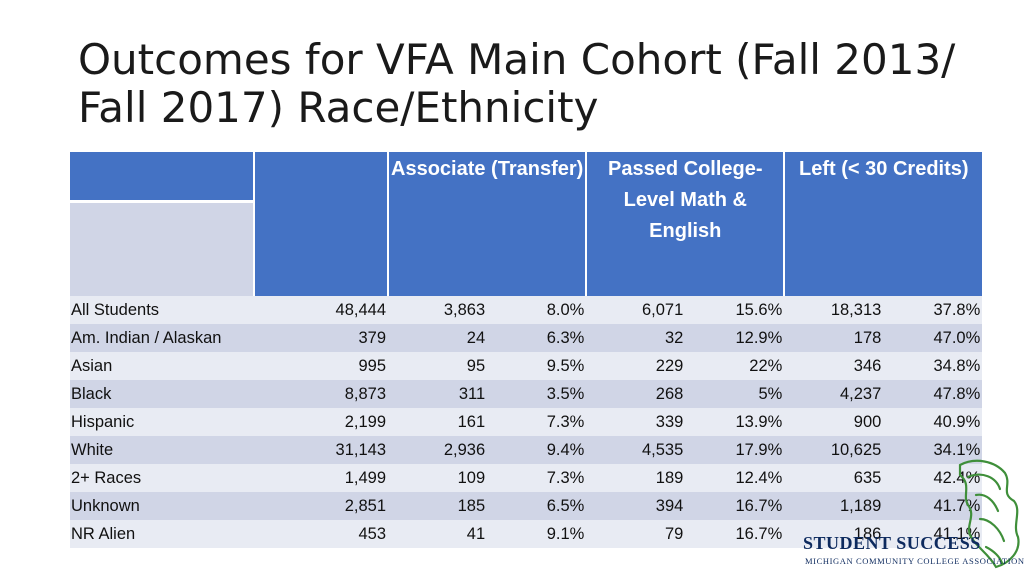 This screenshot has width=1024, height=575. Describe the element at coordinates (162, 478) in the screenshot. I see `row-label: 2+ Races` at that location.